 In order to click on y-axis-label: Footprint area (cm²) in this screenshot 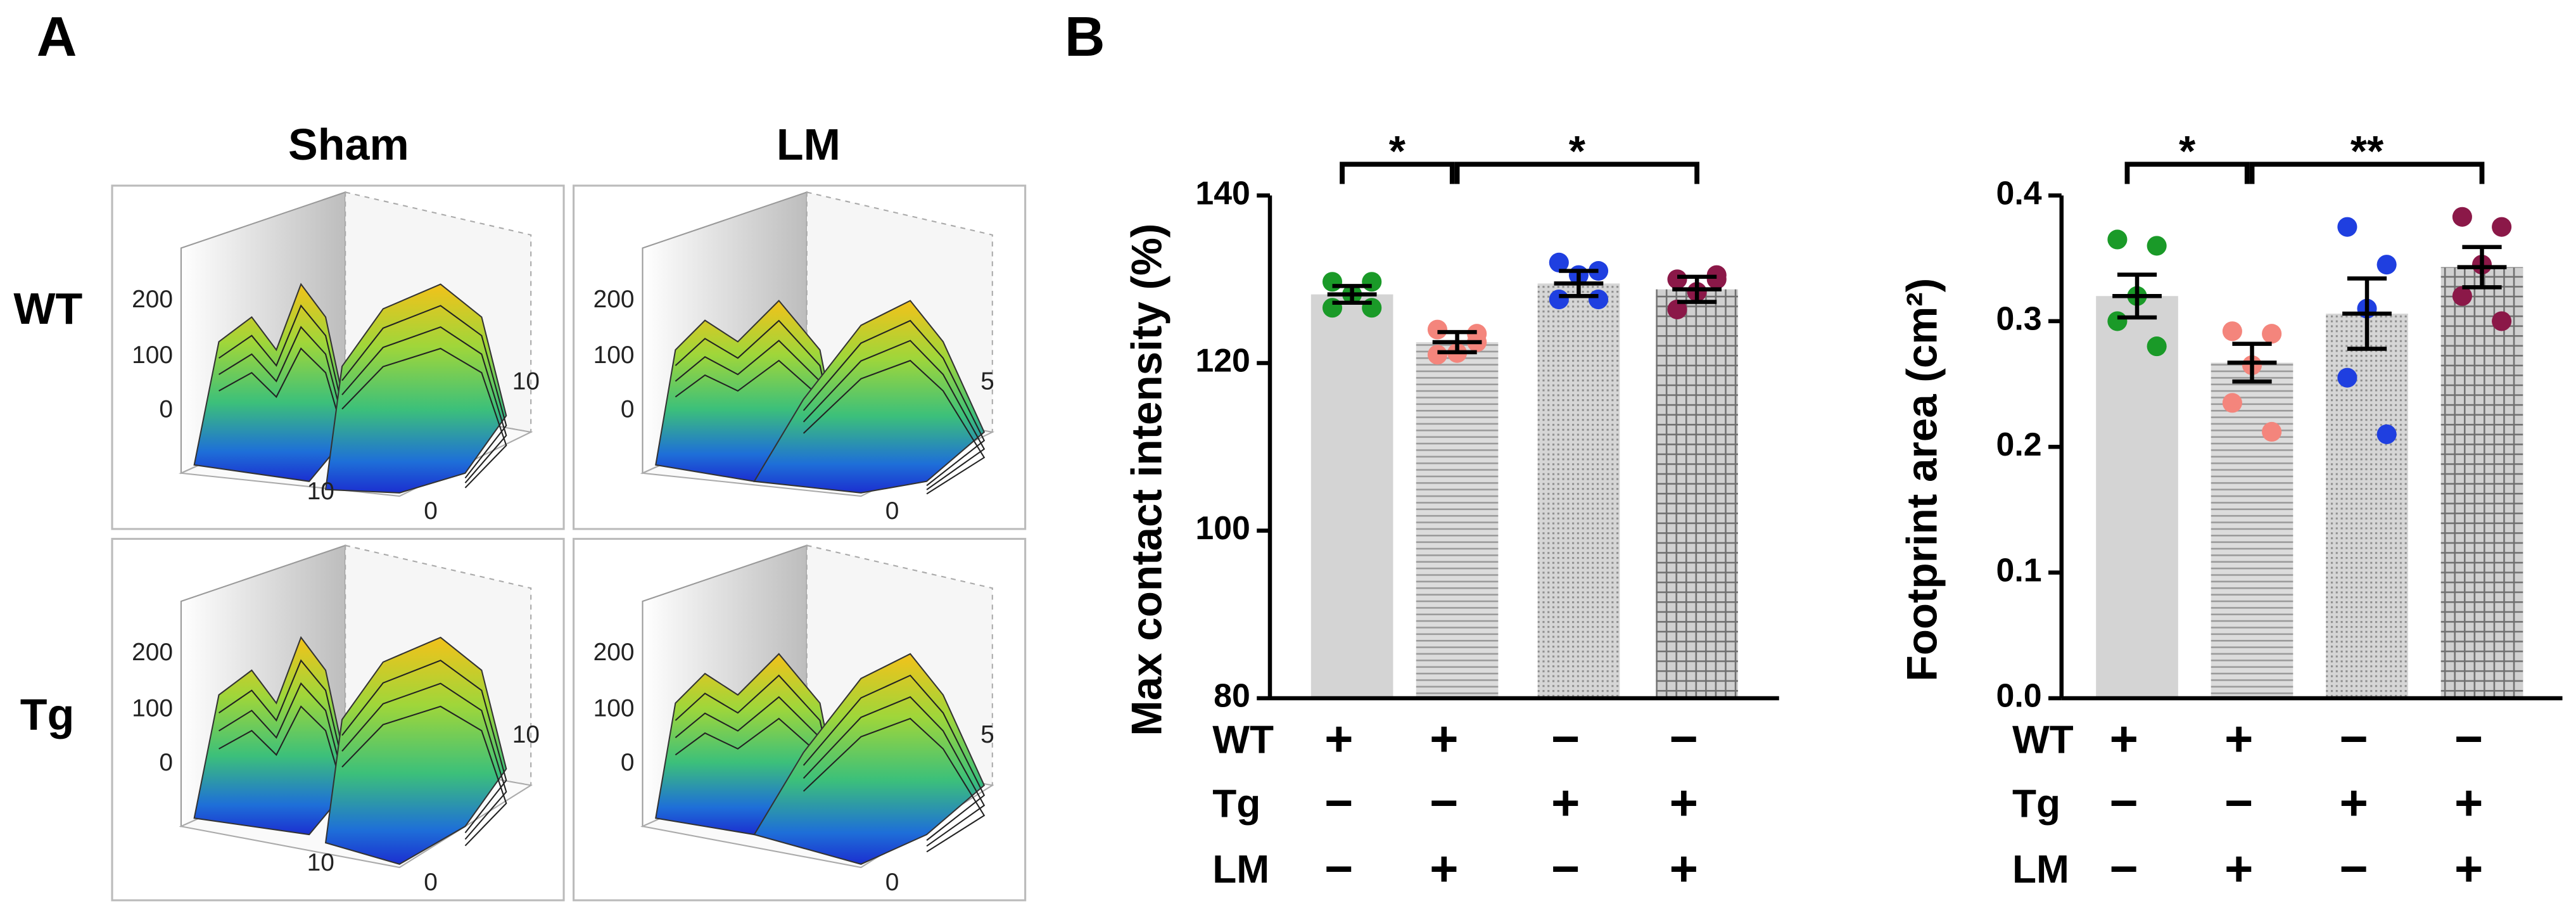, I will do `click(1922, 480)`.